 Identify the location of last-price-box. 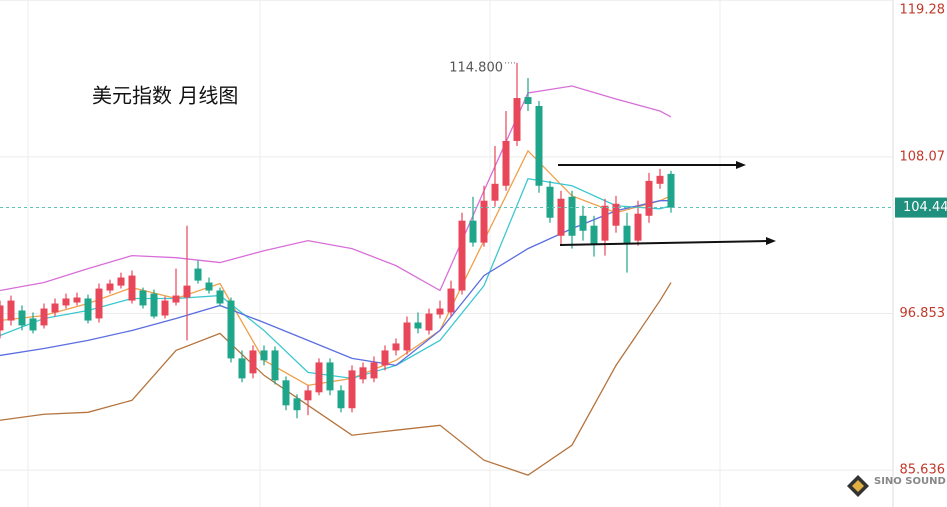
(921, 207).